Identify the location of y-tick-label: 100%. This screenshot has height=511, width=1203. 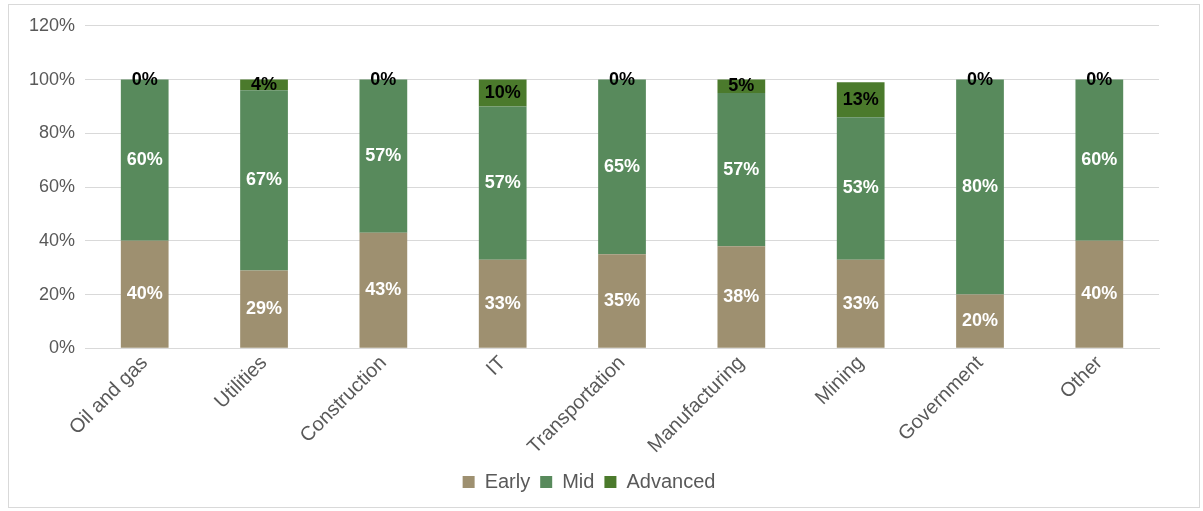
(52, 78).